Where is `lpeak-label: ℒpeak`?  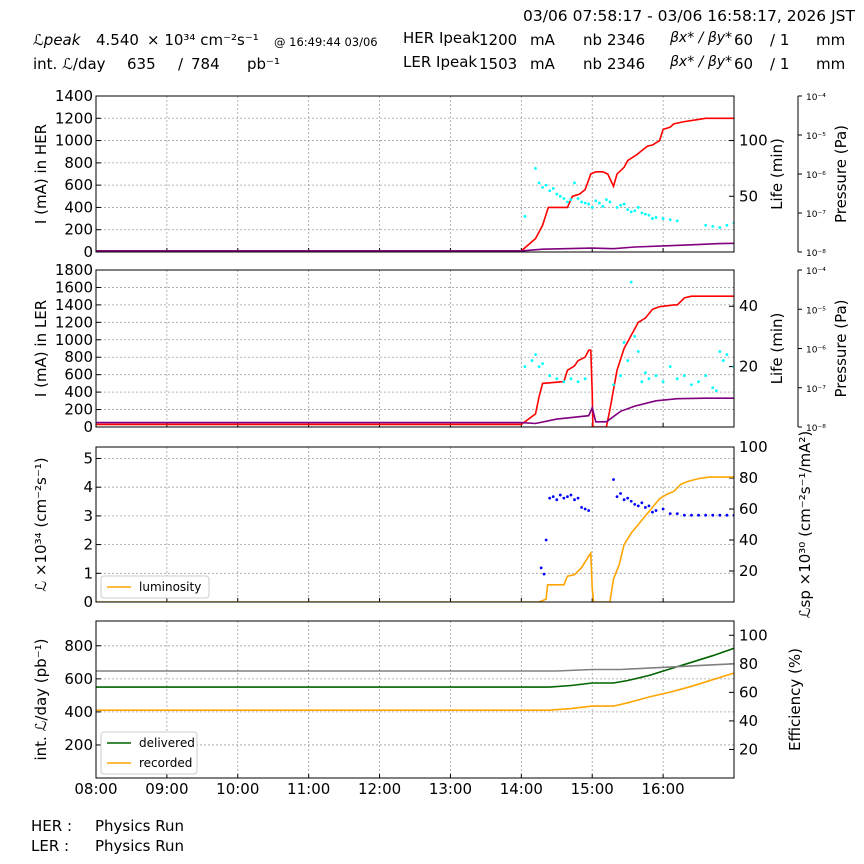 lpeak-label: ℒpeak is located at coordinates (57, 40).